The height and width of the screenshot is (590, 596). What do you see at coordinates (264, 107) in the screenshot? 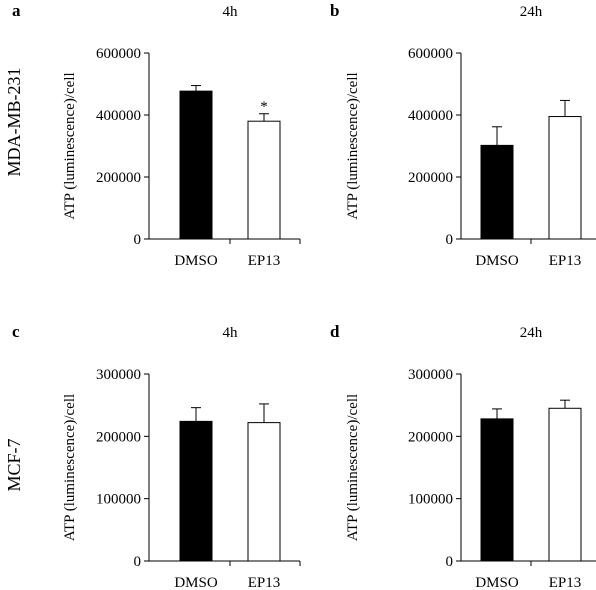
I see `significance-marker: *` at bounding box center [264, 107].